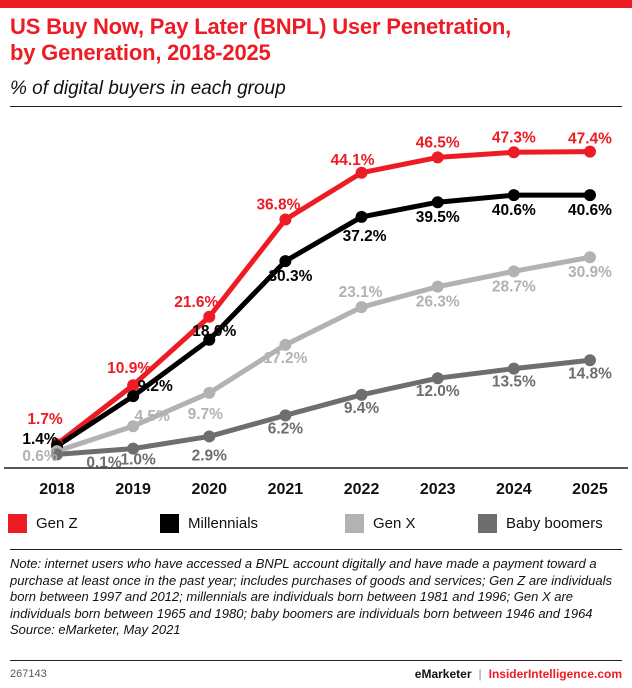 The height and width of the screenshot is (688, 632). I want to click on data-point-gen-z-2024, so click(513, 152).